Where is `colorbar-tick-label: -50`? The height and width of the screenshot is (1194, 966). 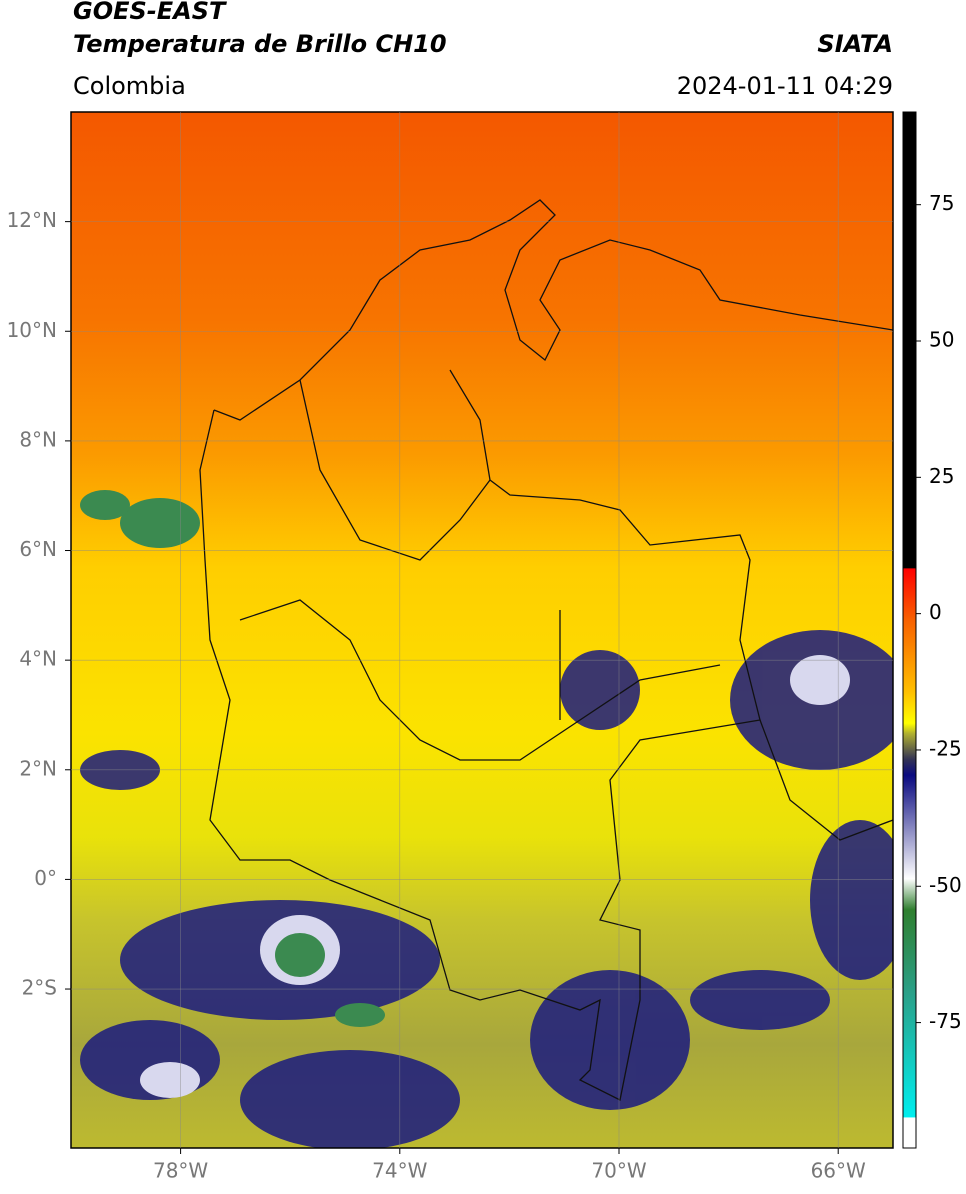
colorbar-tick-label: -50 is located at coordinates (945, 885).